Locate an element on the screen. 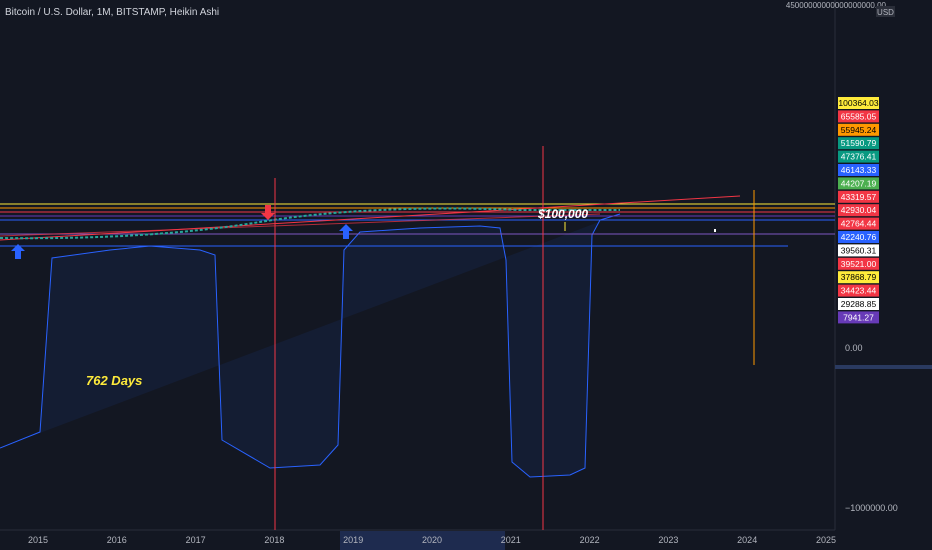 This screenshot has height=550, width=932. axis-band is located at coordinates (883, 367).